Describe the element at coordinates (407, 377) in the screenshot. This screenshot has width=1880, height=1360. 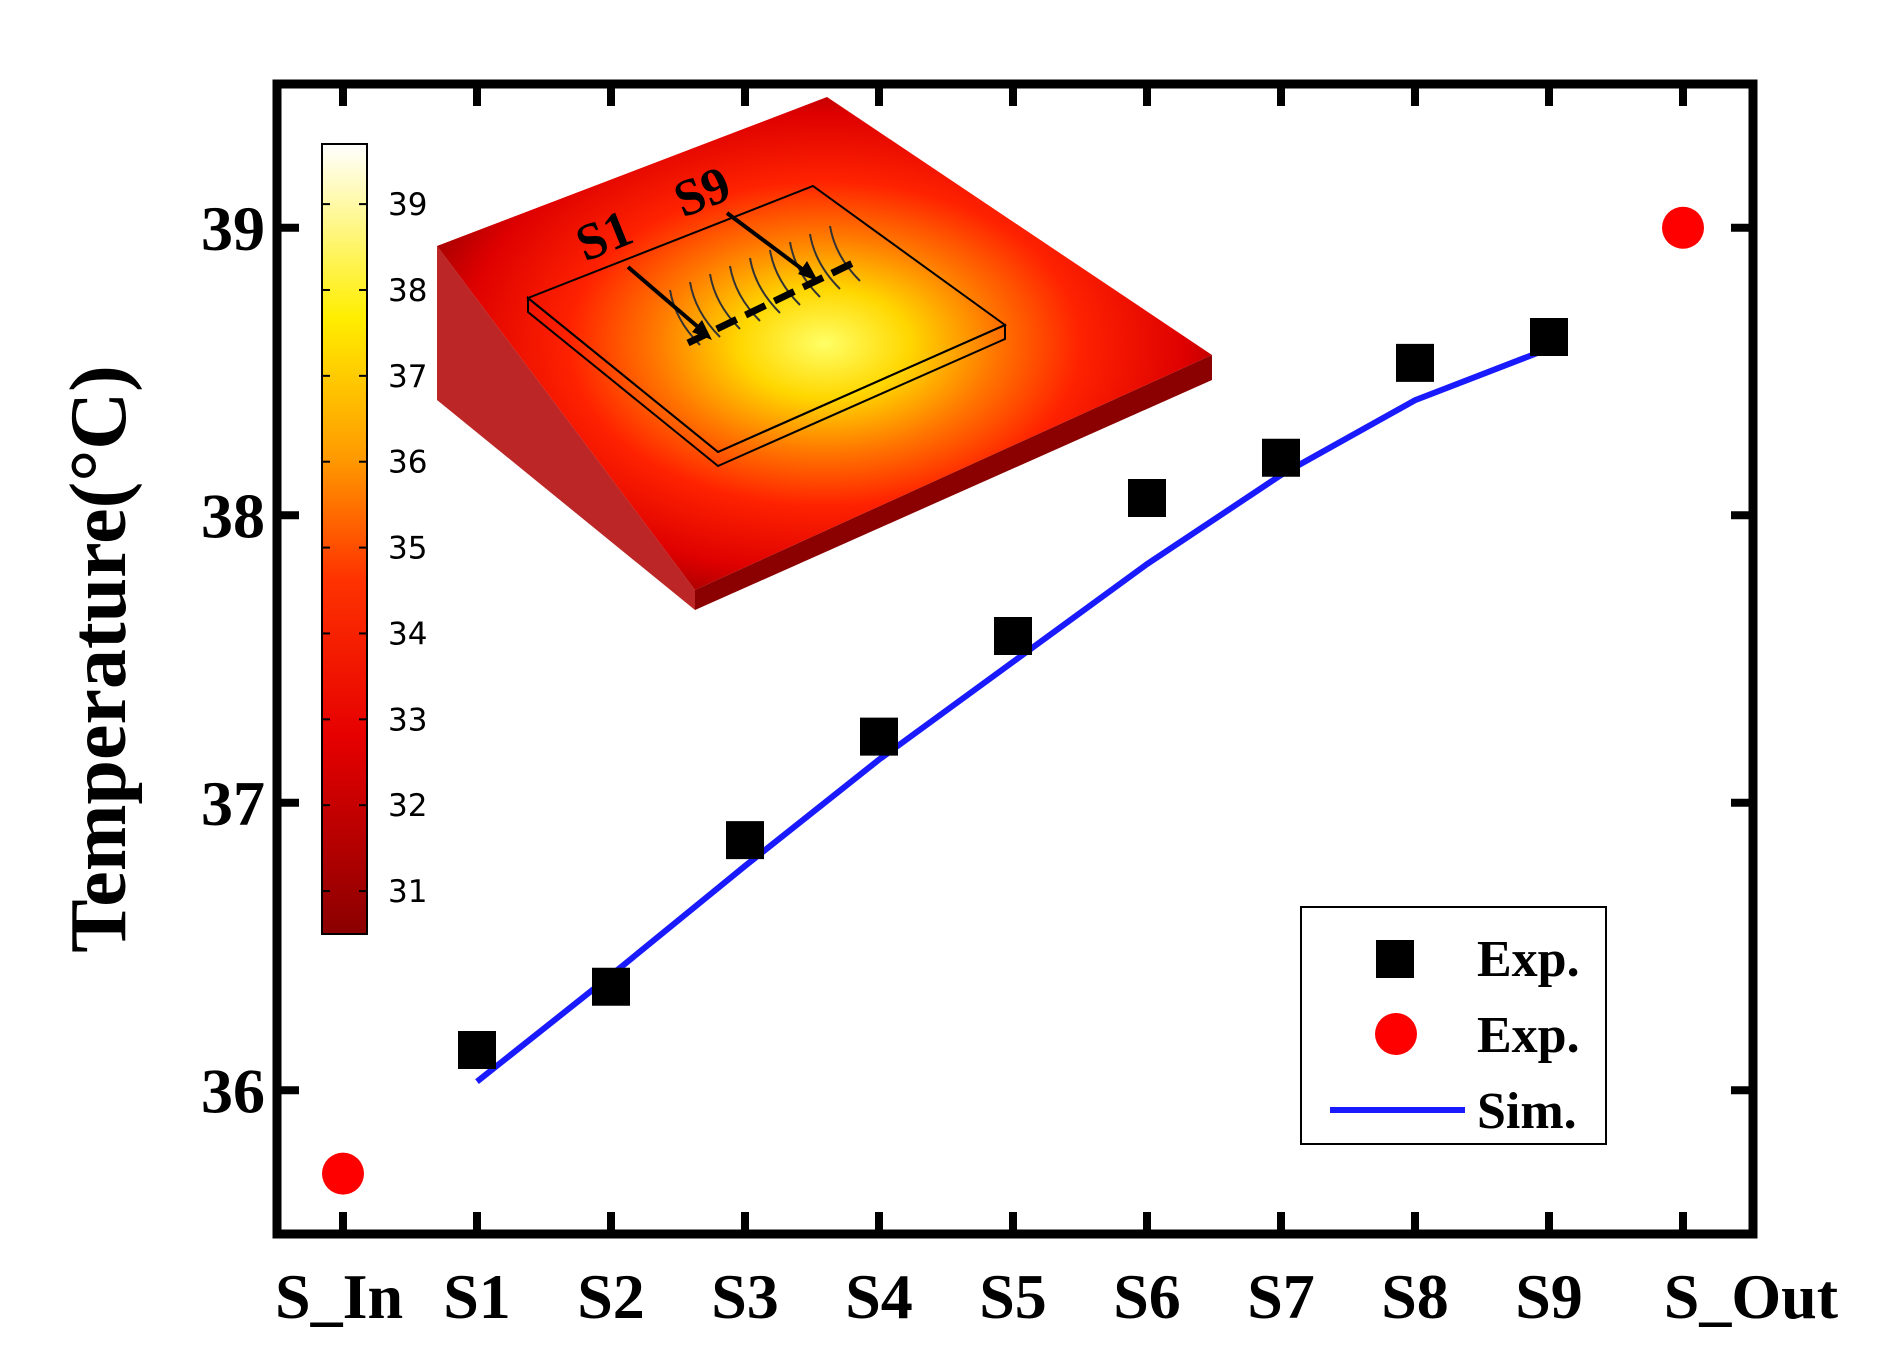
I see `colorbar-label-37: 37` at that location.